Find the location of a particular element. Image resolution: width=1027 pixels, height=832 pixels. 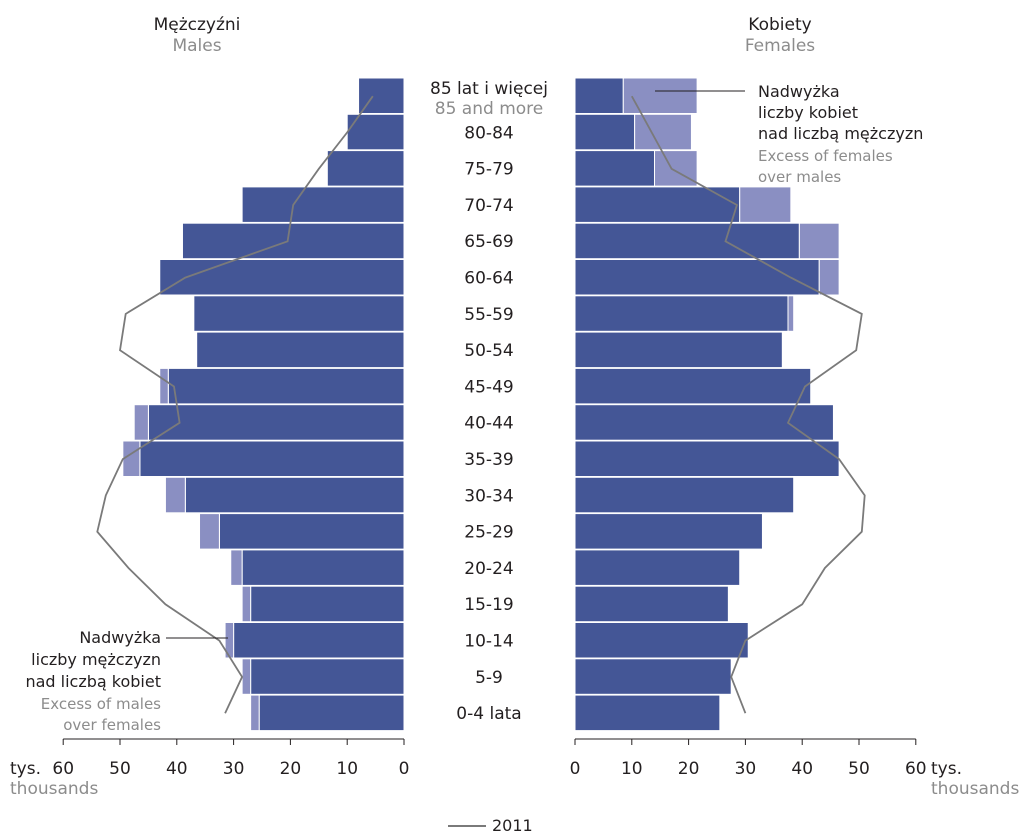

age-group-label: 35-39 is located at coordinates (488, 460).